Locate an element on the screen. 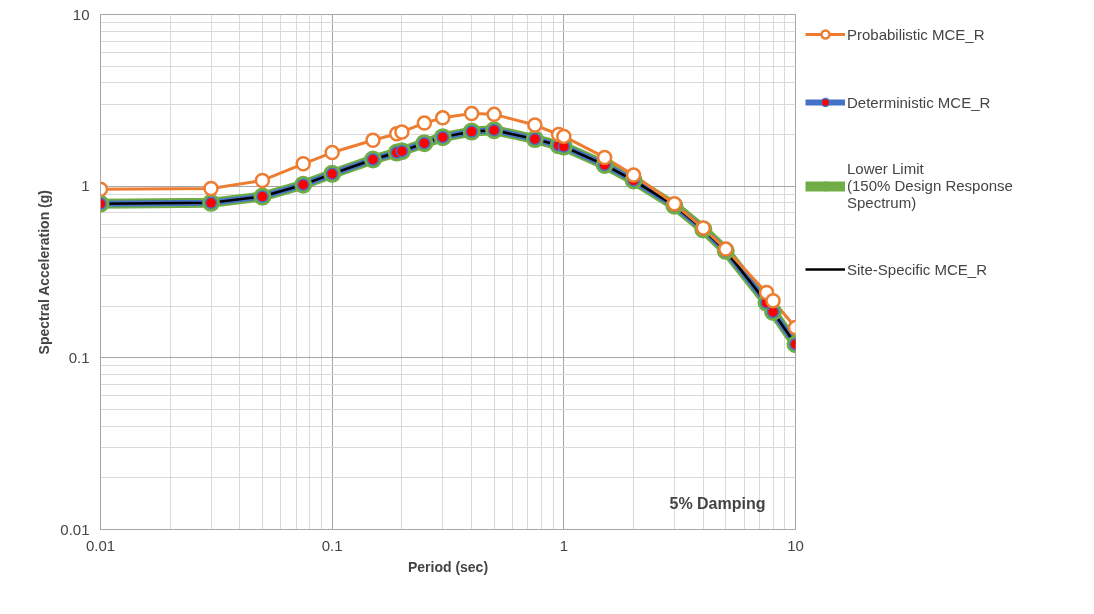 The width and height of the screenshot is (1094, 614). x-axis-title: Period (sec) is located at coordinates (448, 566).